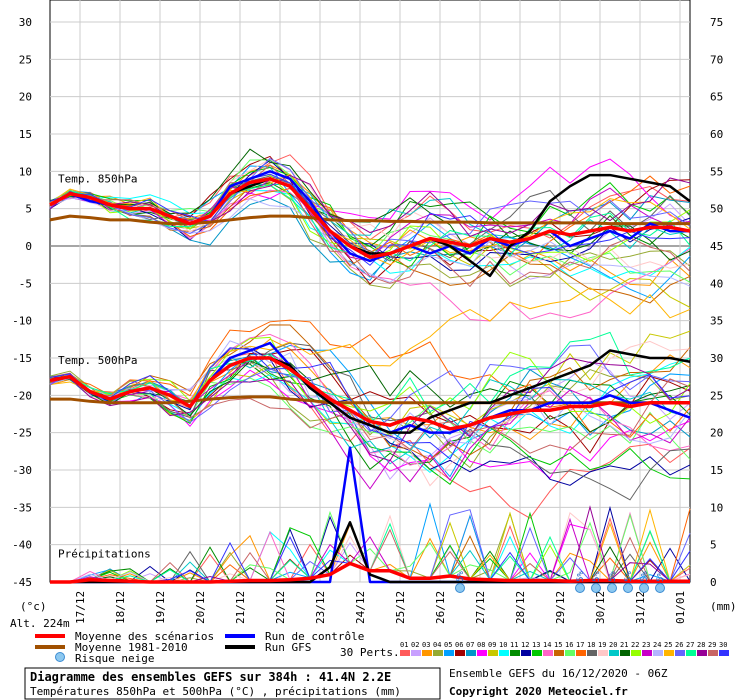 Image resolution: width=740 pixels, height=700 pixels. I want to click on t500-panel-label: Temp. 500hPa, so click(97, 360).